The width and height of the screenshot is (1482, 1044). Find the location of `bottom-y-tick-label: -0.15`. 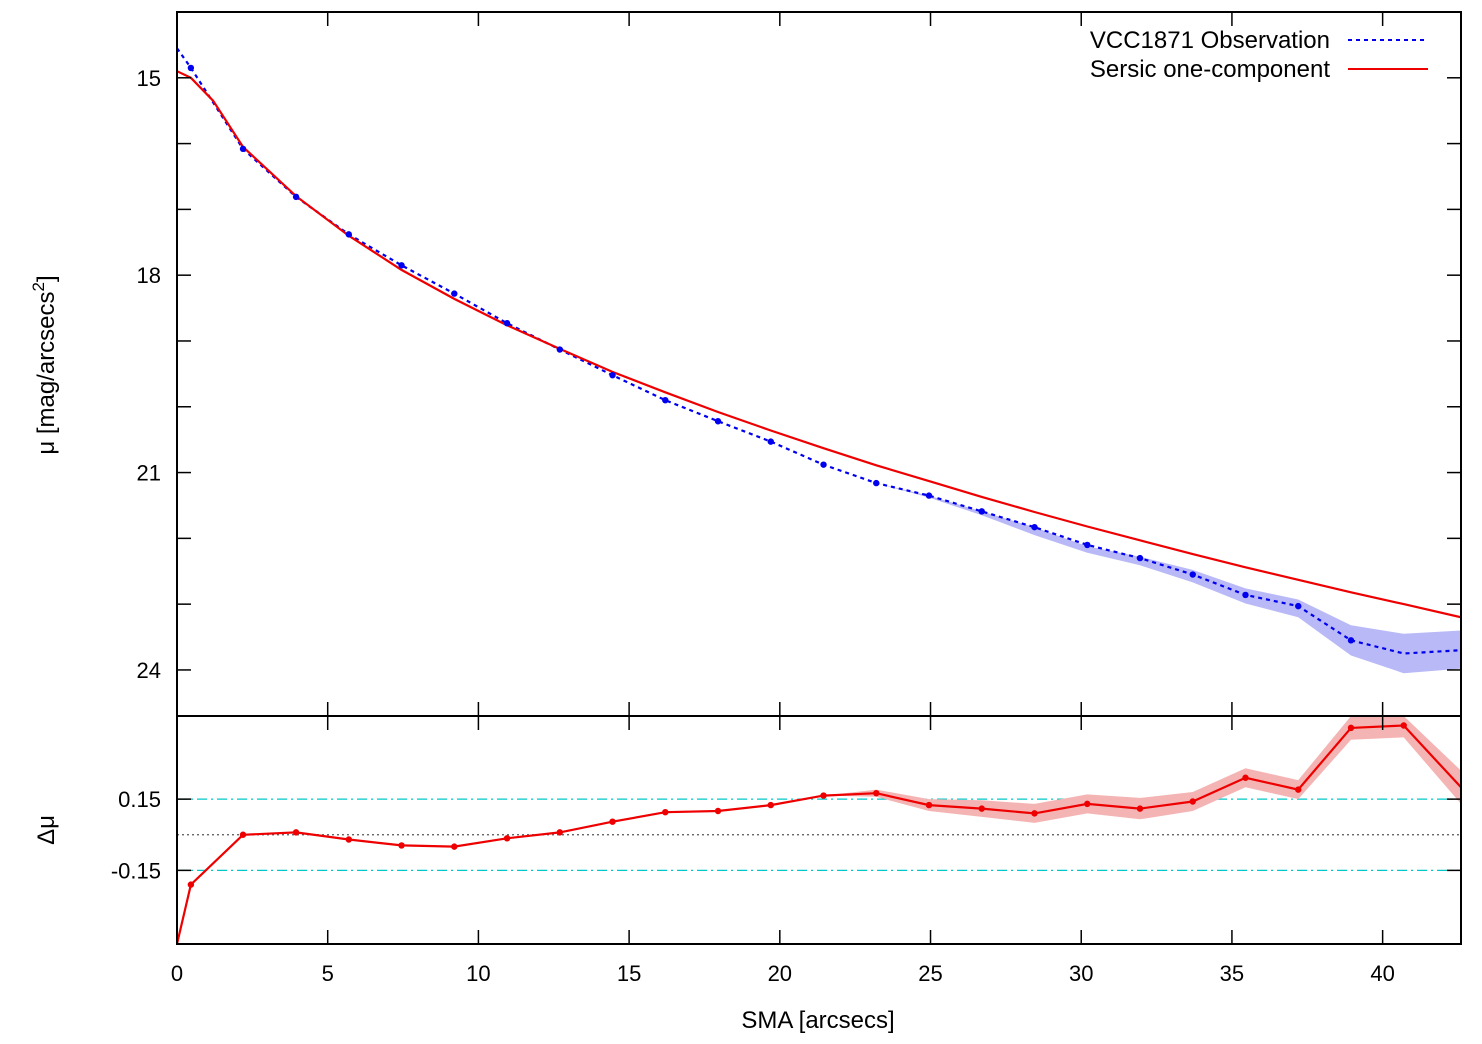

bottom-y-tick-label: -0.15 is located at coordinates (136, 870).